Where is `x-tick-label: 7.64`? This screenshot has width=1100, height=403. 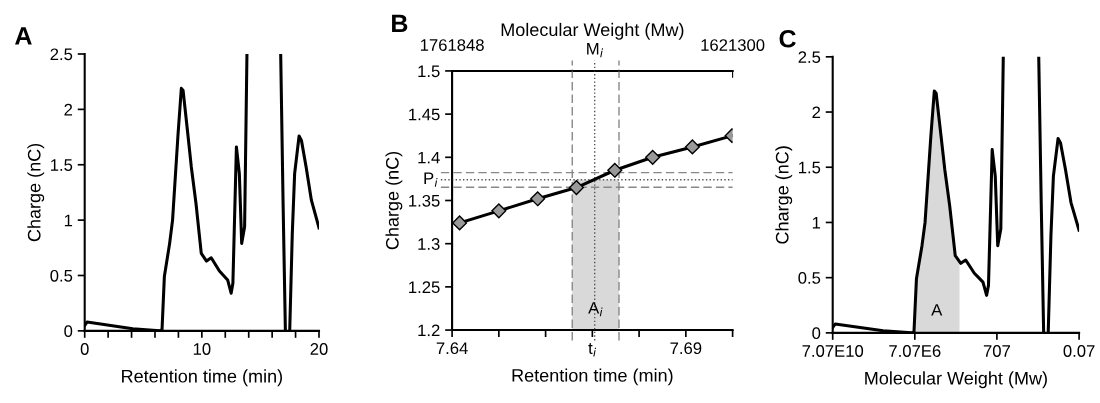 x-tick-label: 7.64 is located at coordinates (452, 348).